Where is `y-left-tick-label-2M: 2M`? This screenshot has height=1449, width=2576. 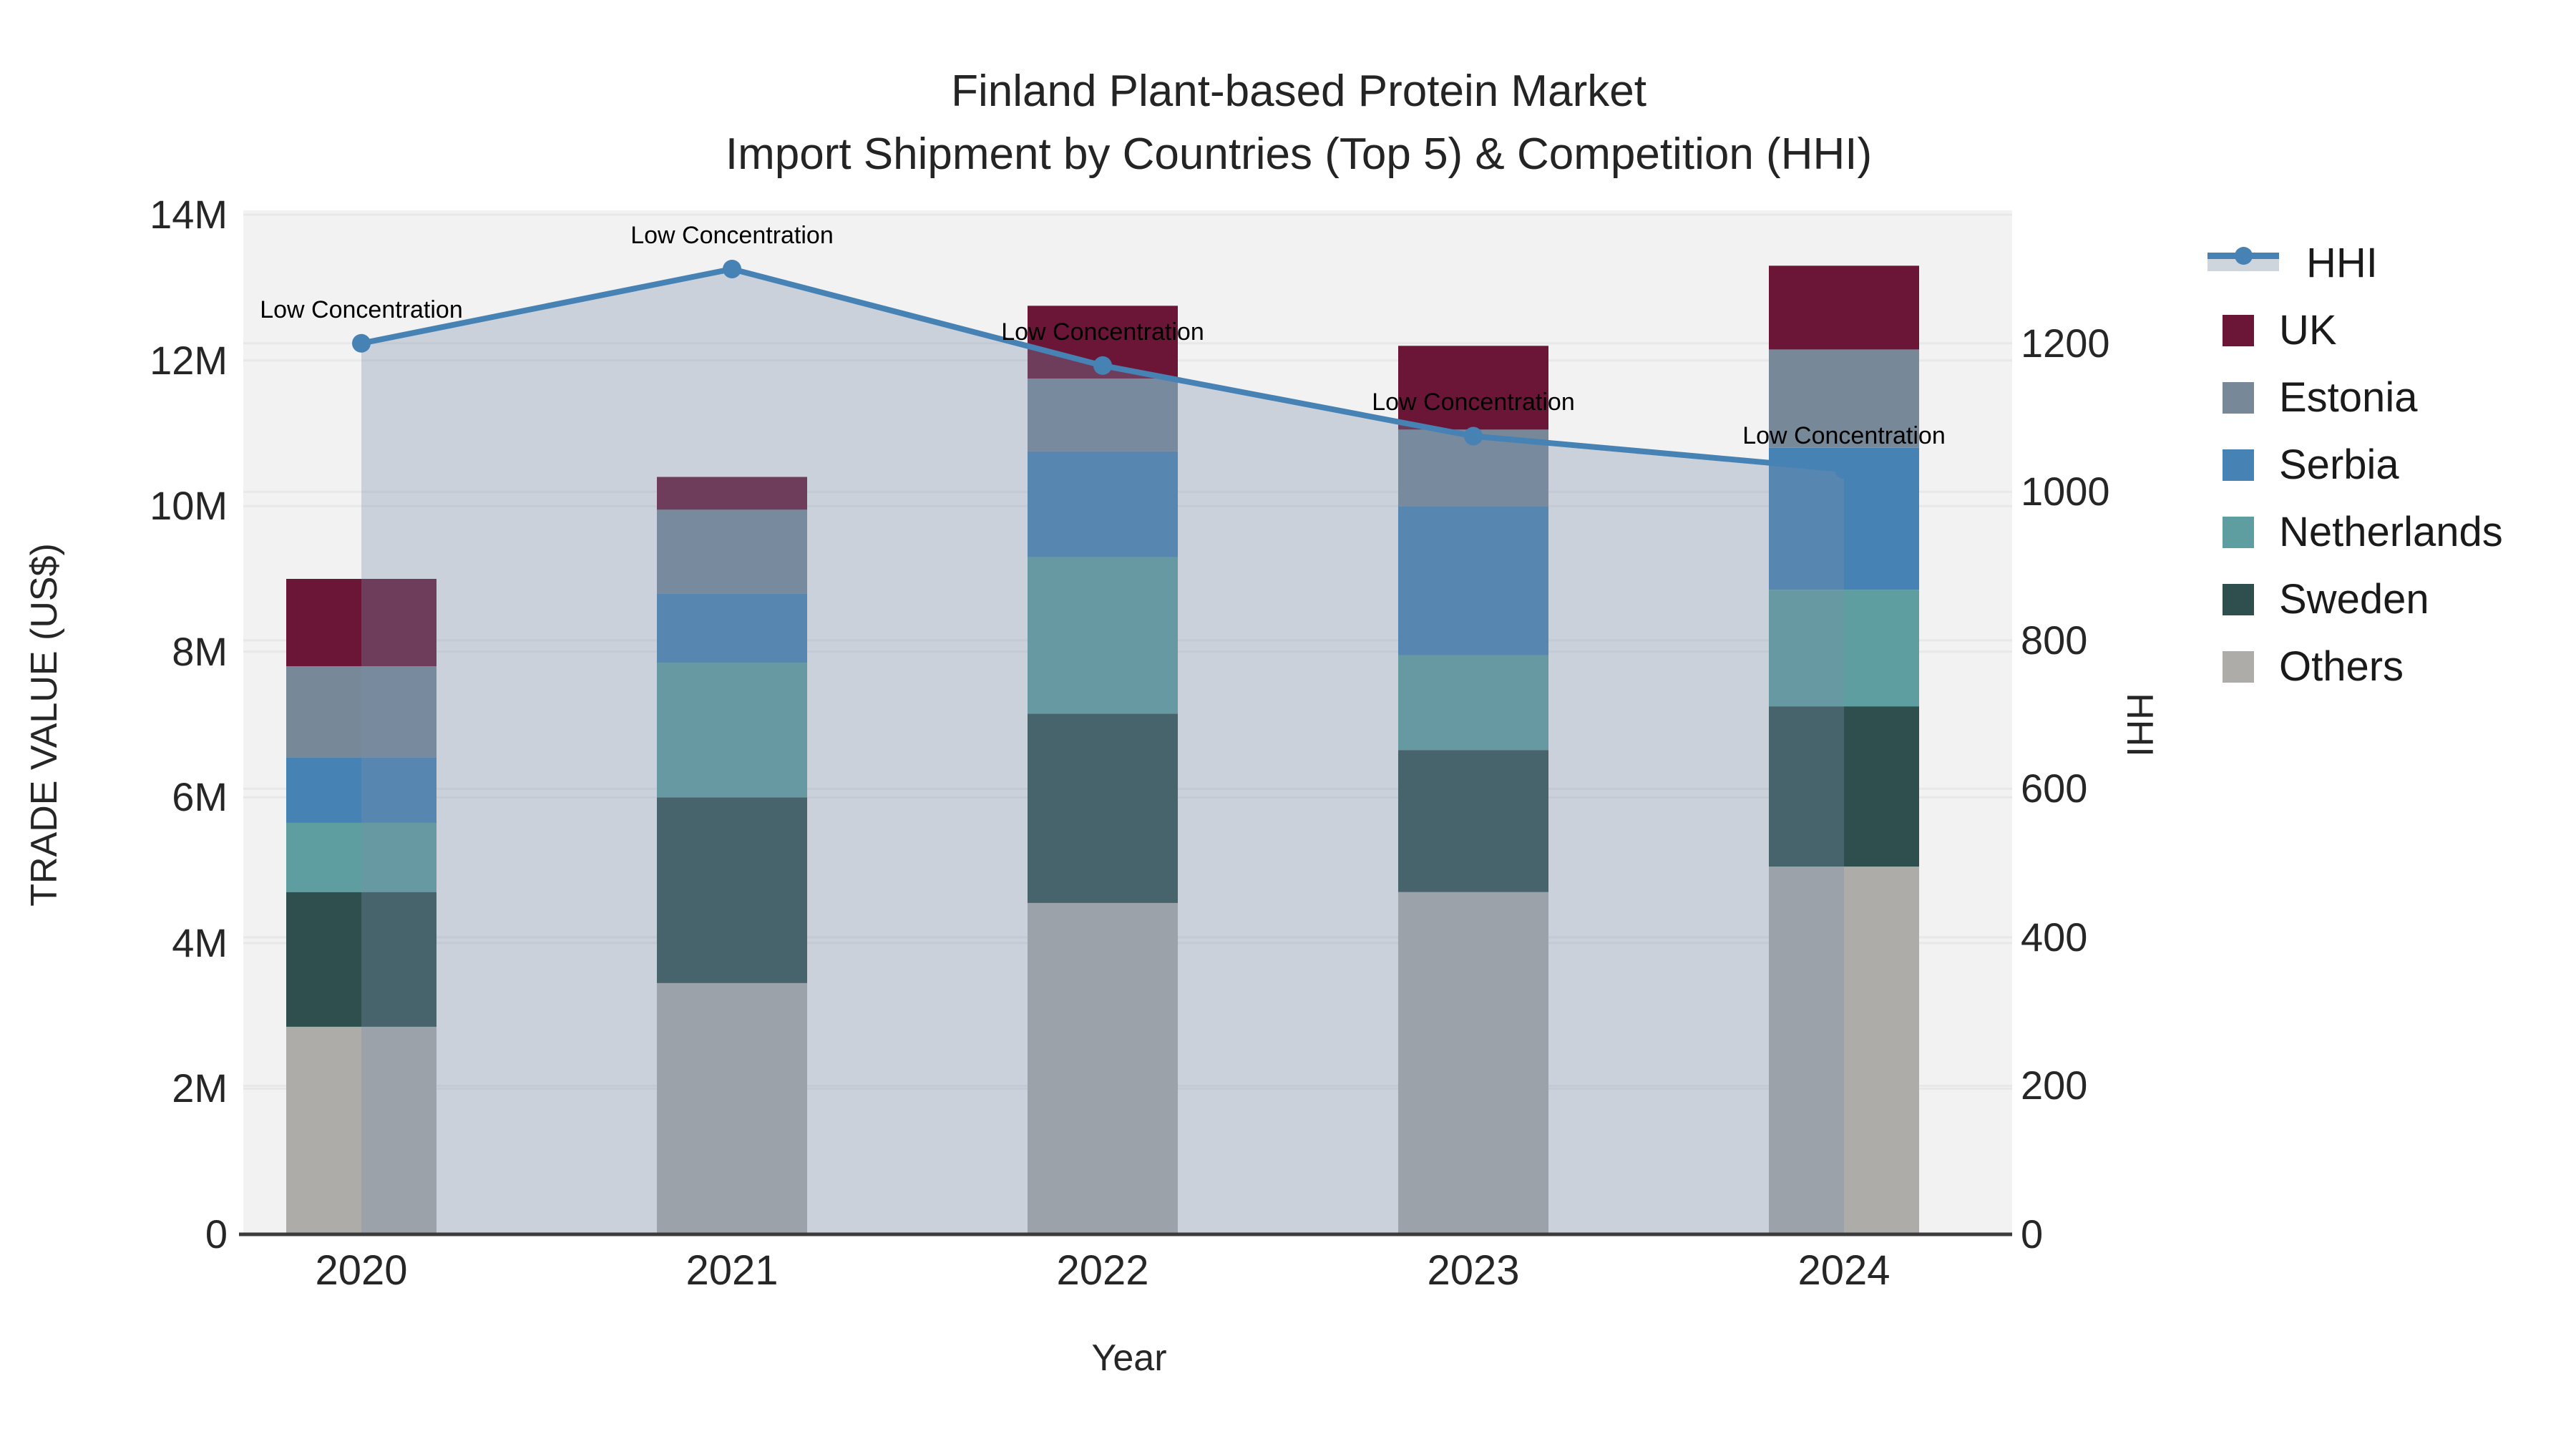 y-left-tick-label-2M: 2M is located at coordinates (200, 1088).